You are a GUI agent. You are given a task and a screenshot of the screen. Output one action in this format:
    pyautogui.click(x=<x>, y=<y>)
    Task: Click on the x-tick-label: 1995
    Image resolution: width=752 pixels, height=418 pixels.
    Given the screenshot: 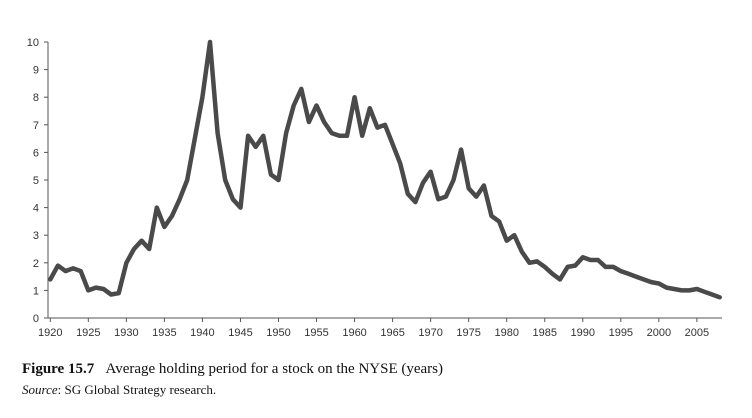 What is the action you would take?
    pyautogui.click(x=621, y=333)
    